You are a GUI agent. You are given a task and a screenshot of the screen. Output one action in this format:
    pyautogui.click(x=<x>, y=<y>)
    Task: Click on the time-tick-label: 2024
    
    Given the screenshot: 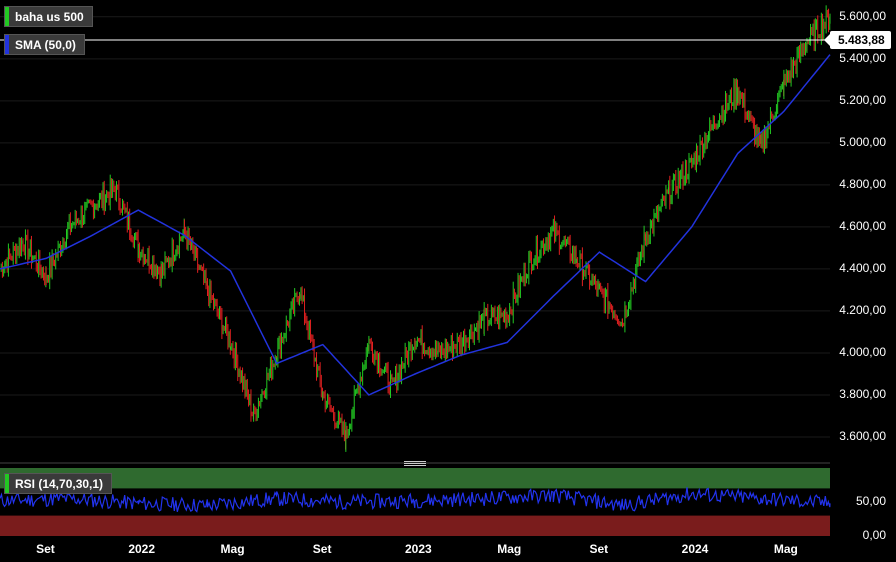 What is the action you would take?
    pyautogui.click(x=695, y=549)
    